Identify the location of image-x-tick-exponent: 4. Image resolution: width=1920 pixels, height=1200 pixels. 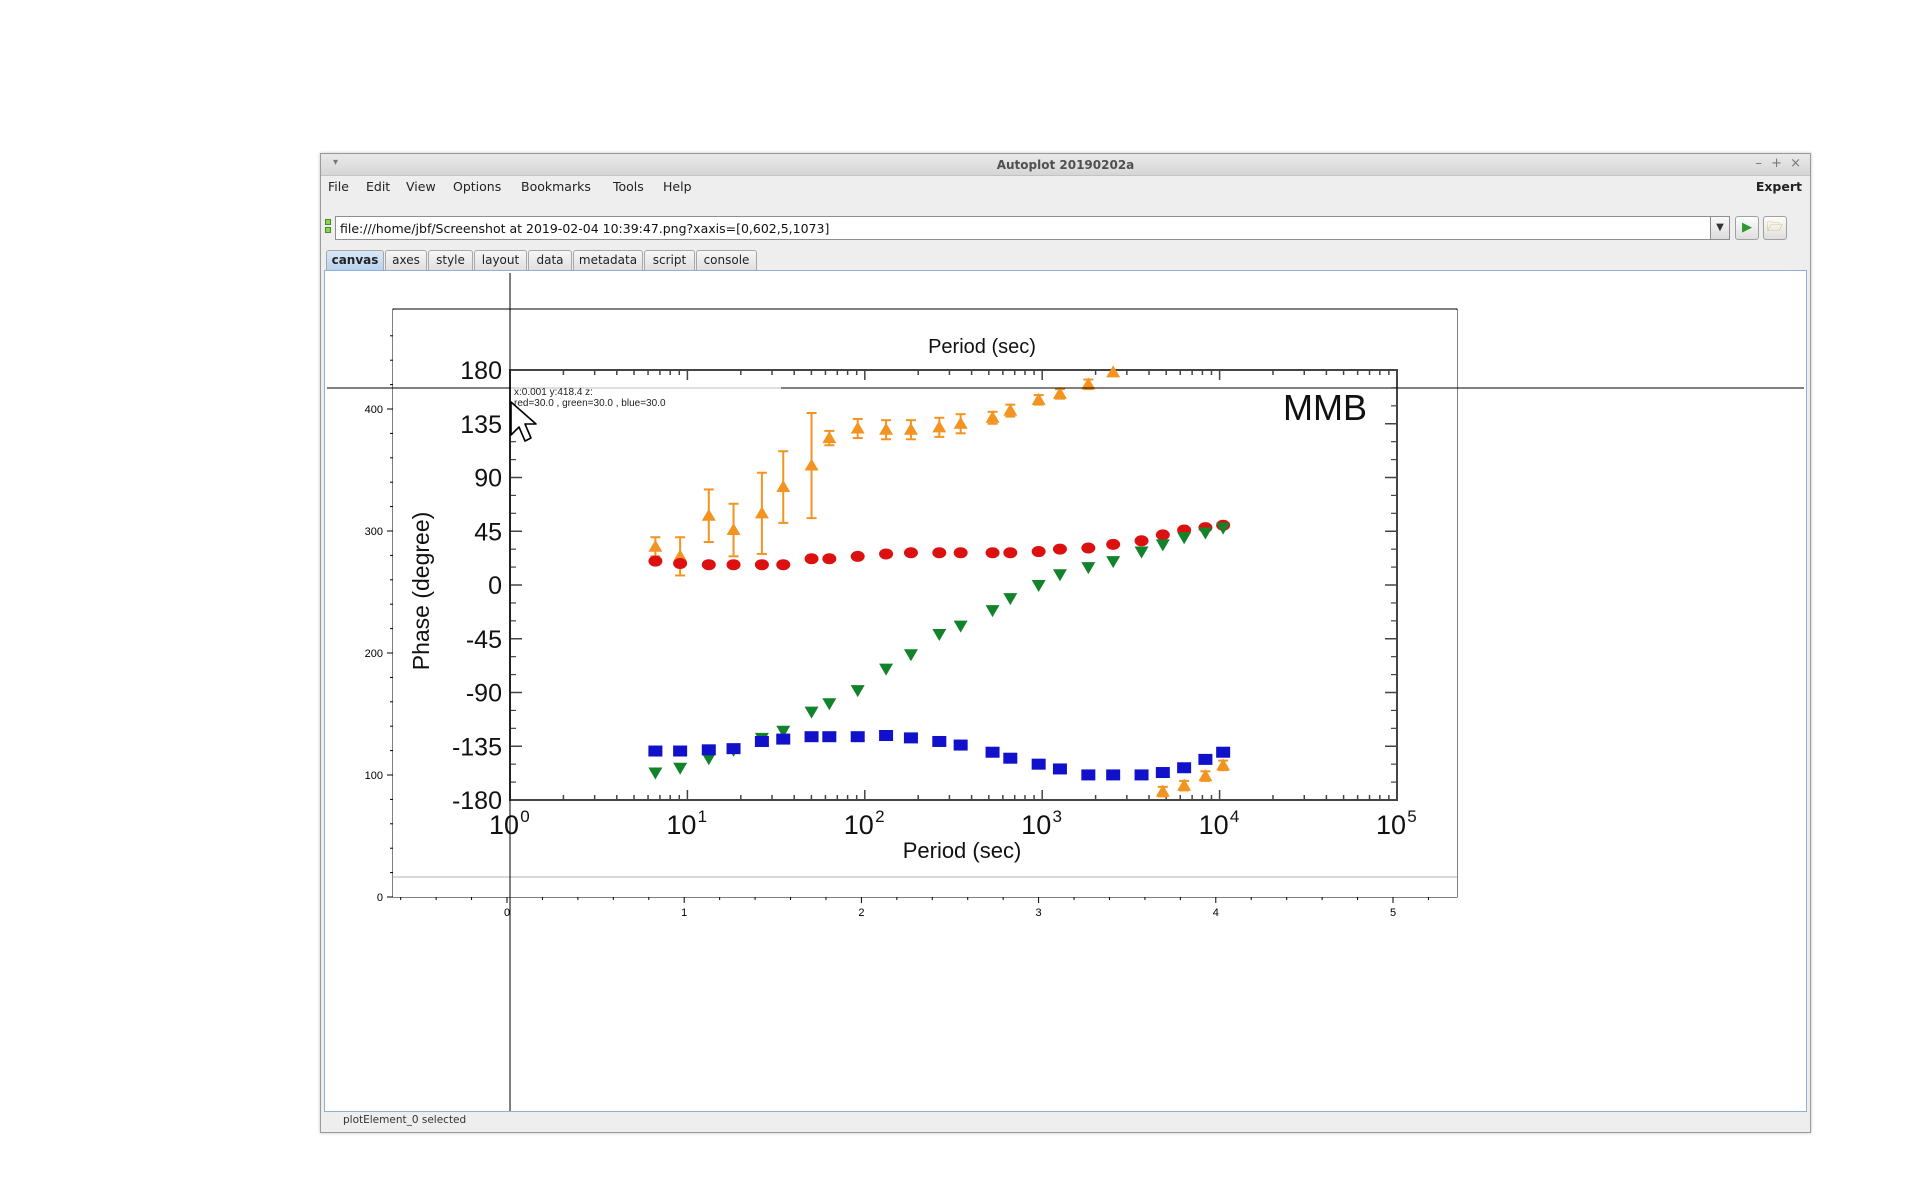
(1234, 816).